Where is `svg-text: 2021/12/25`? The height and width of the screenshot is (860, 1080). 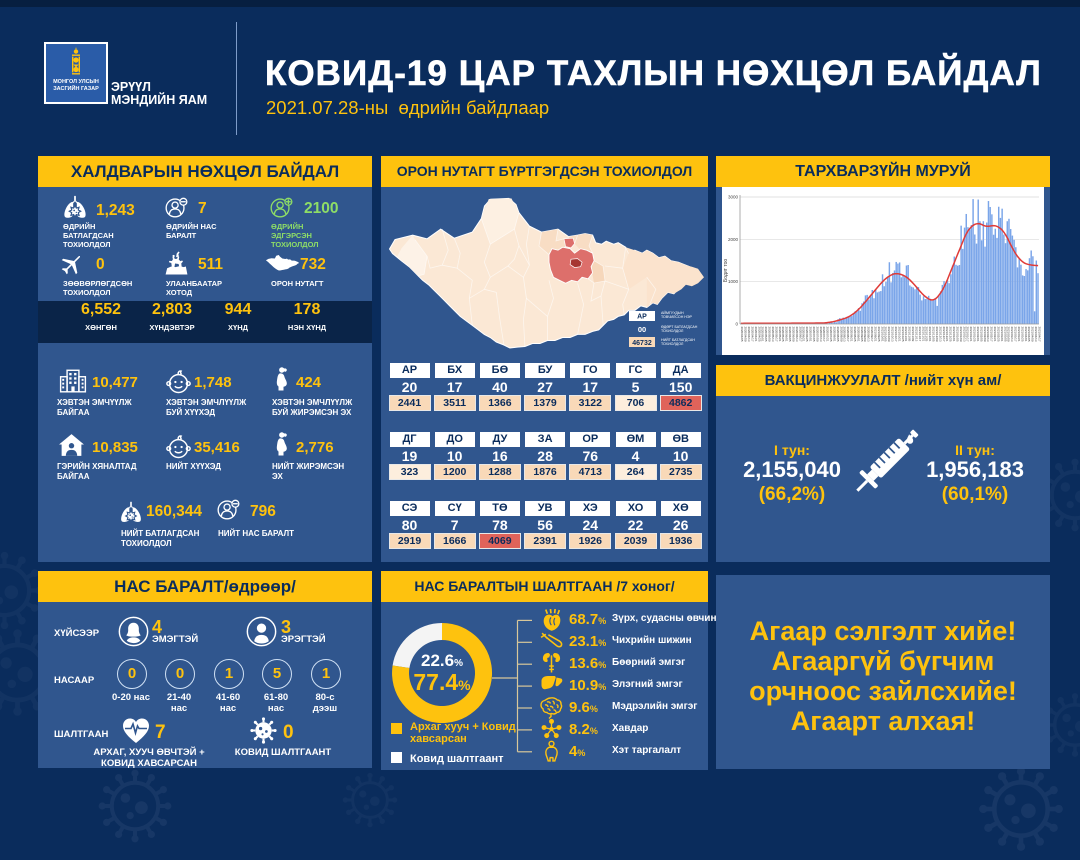 svg-text: 2021/12/25 is located at coordinates (951, 334).